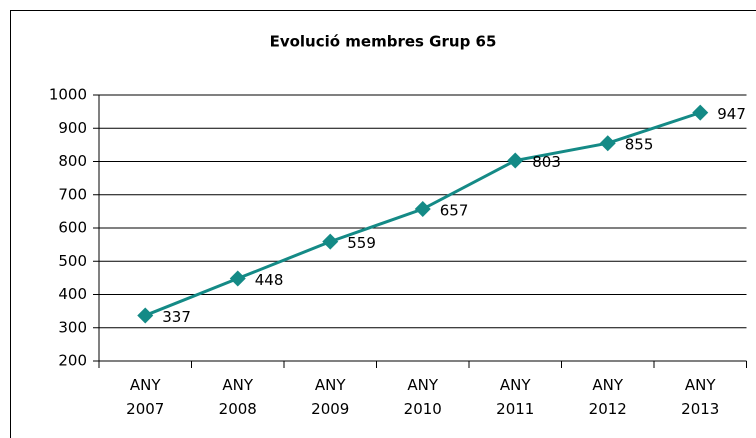 This screenshot has height=438, width=756. I want to click on data-label: 657, so click(454, 211).